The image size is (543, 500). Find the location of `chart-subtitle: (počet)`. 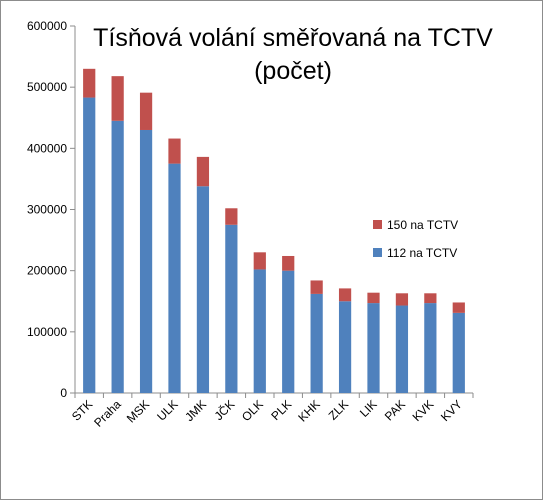

chart-subtitle: (počet) is located at coordinates (293, 71).